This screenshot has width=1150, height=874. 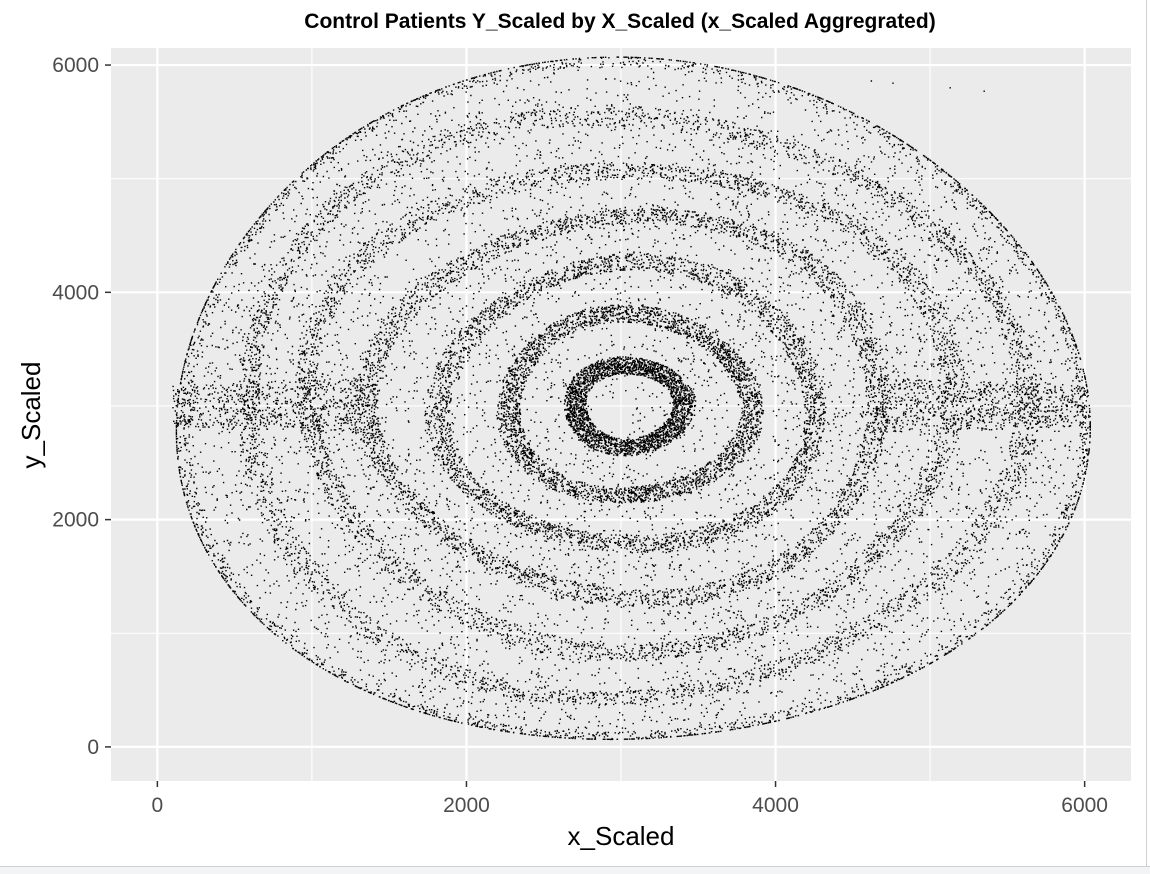 I want to click on y-axis-label: y_Scaled, so click(x=31, y=415).